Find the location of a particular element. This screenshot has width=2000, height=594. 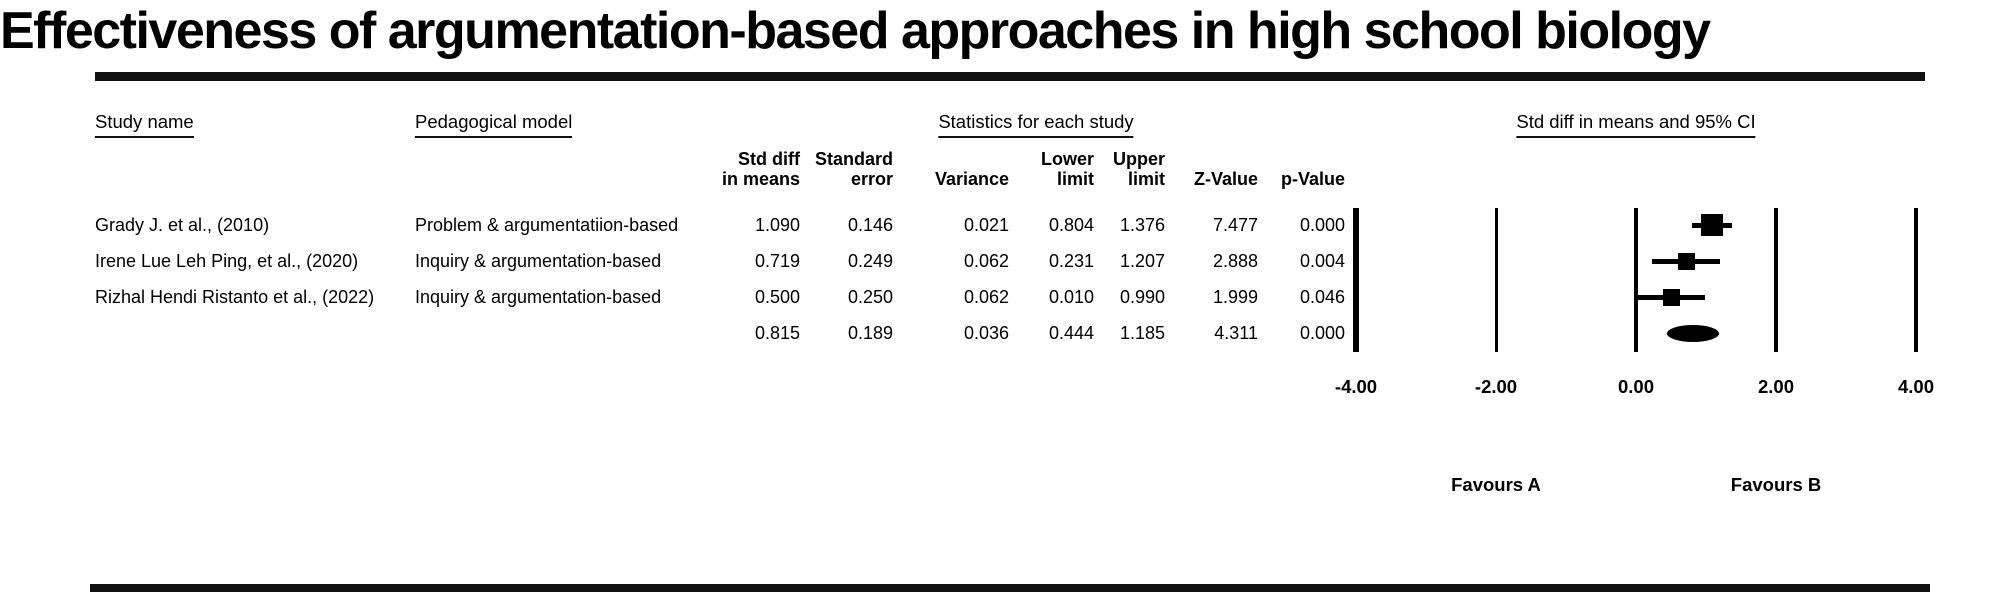

upper-limit-cell: 0.990 is located at coordinates (1142, 297).